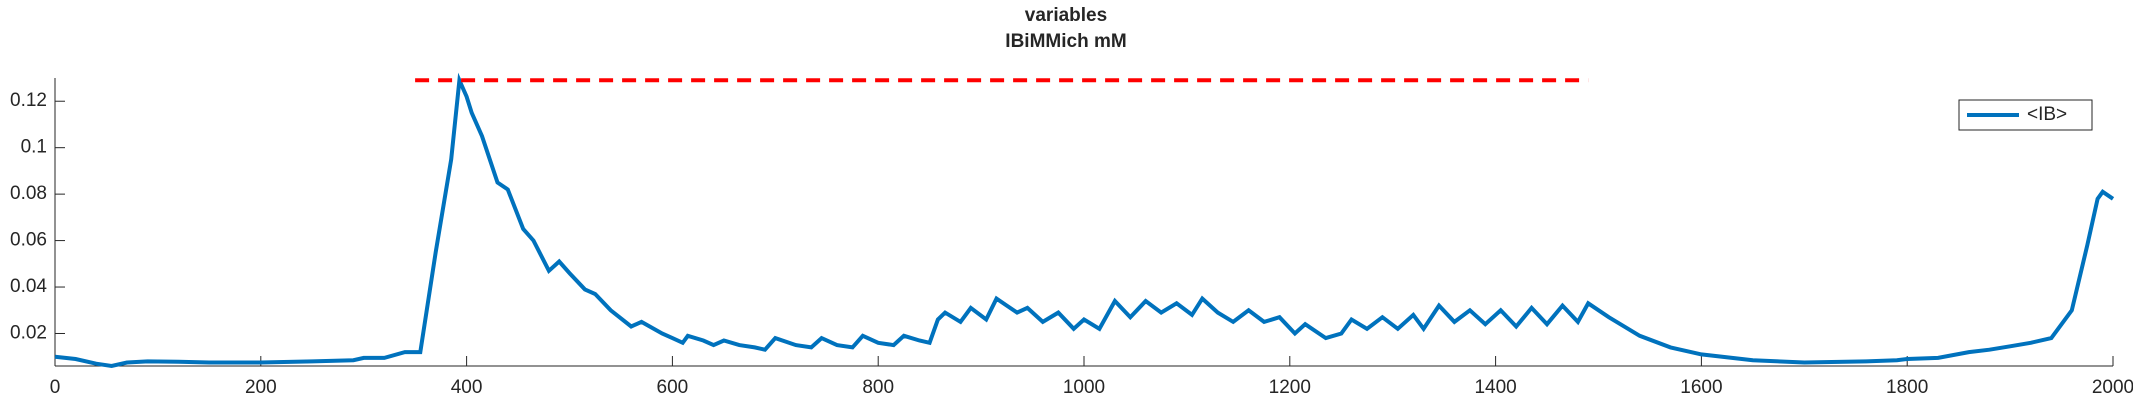  I want to click on x-tick-label: 1000, so click(1084, 387).